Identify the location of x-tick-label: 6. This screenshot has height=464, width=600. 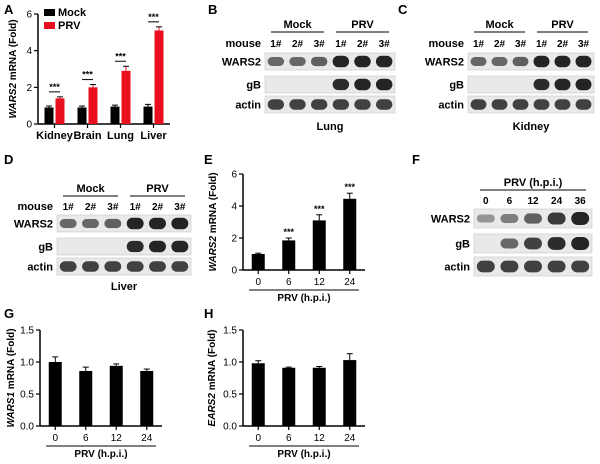
(289, 282).